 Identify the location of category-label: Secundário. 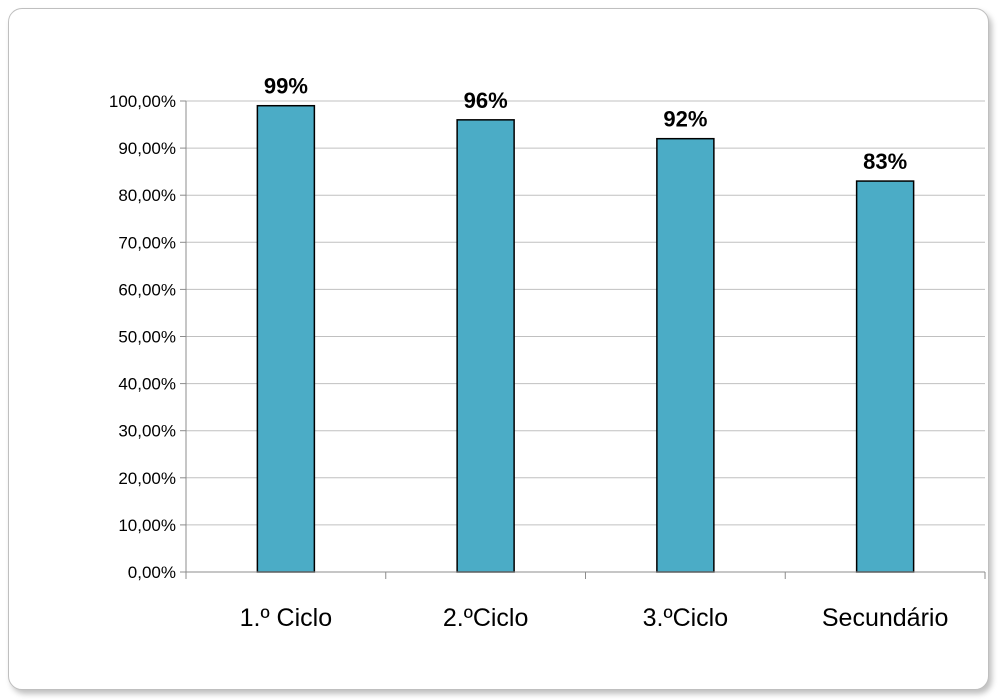
(885, 618).